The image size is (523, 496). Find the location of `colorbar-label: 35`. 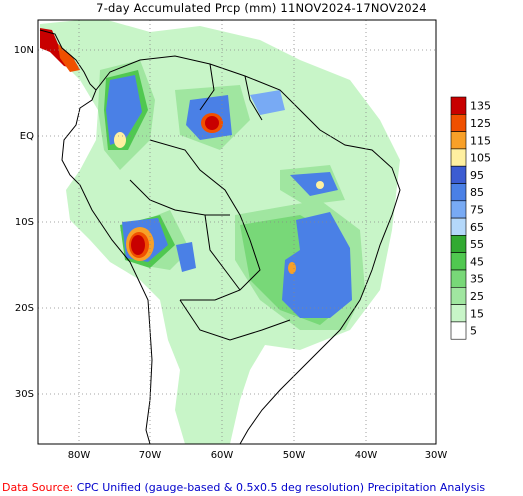

colorbar-label: 35 is located at coordinates (477, 279).